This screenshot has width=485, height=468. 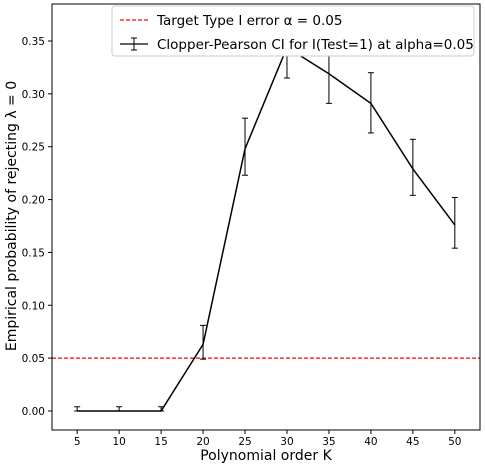 I want to click on x-tick-label-45: 45, so click(x=412, y=442).